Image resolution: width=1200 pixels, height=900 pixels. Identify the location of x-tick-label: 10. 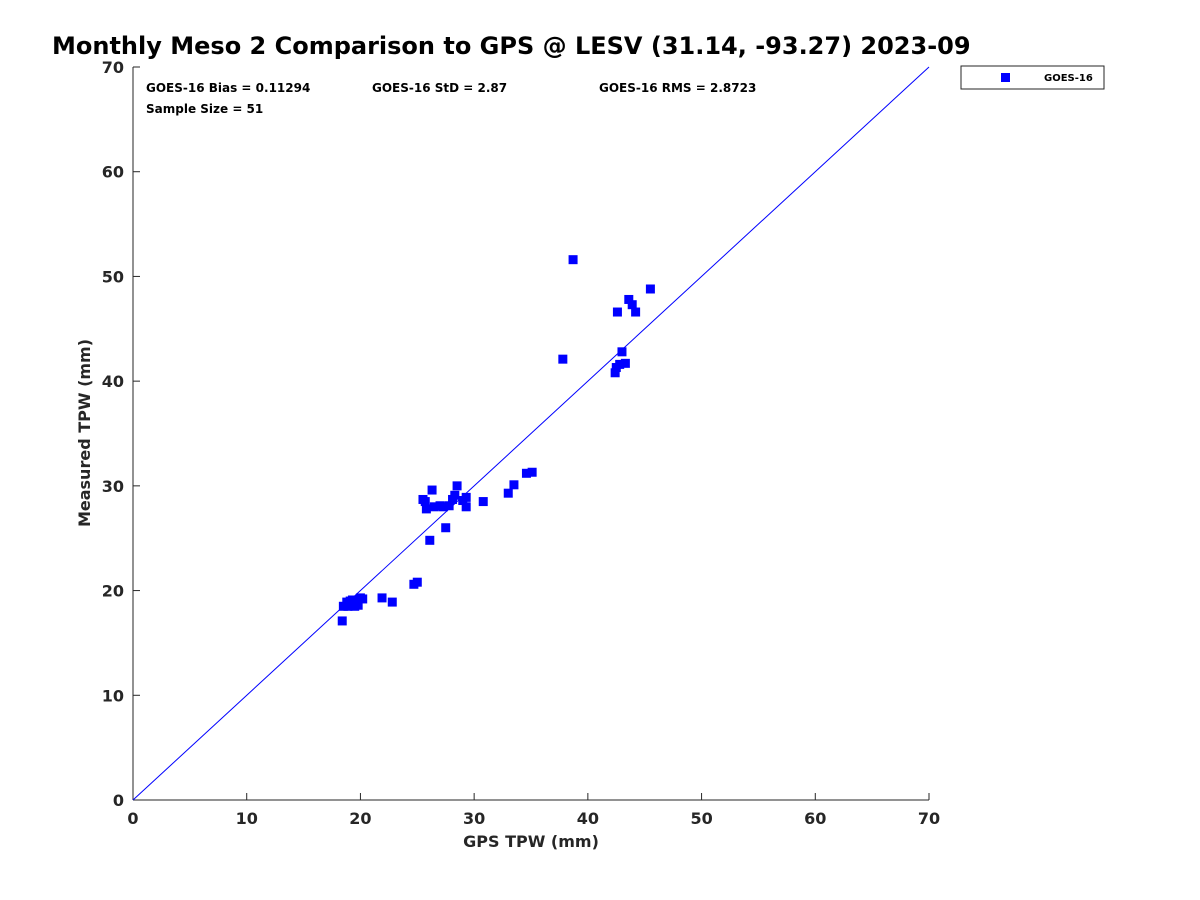
(247, 818).